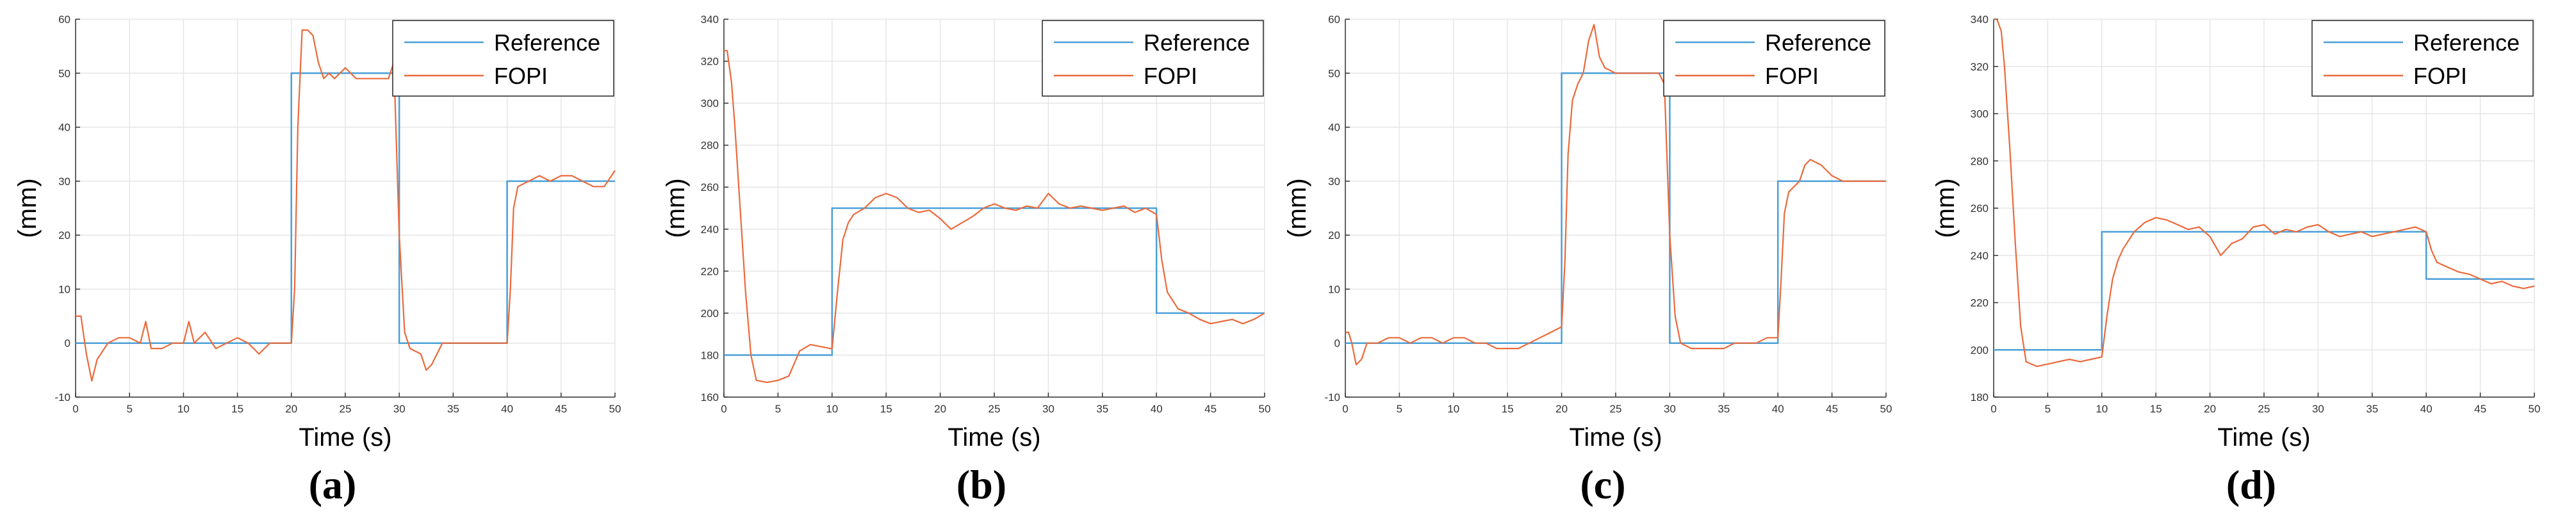 The width and height of the screenshot is (2576, 522). What do you see at coordinates (710, 397) in the screenshot?
I see `y-tick-label: 160` at bounding box center [710, 397].